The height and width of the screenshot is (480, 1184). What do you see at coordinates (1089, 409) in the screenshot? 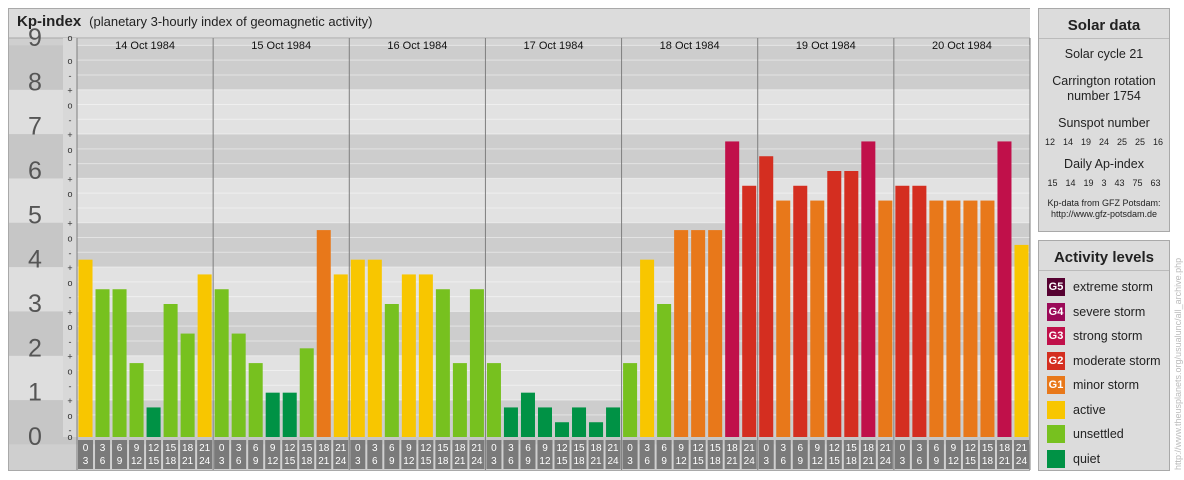
I see `legend-label: active` at bounding box center [1089, 409].